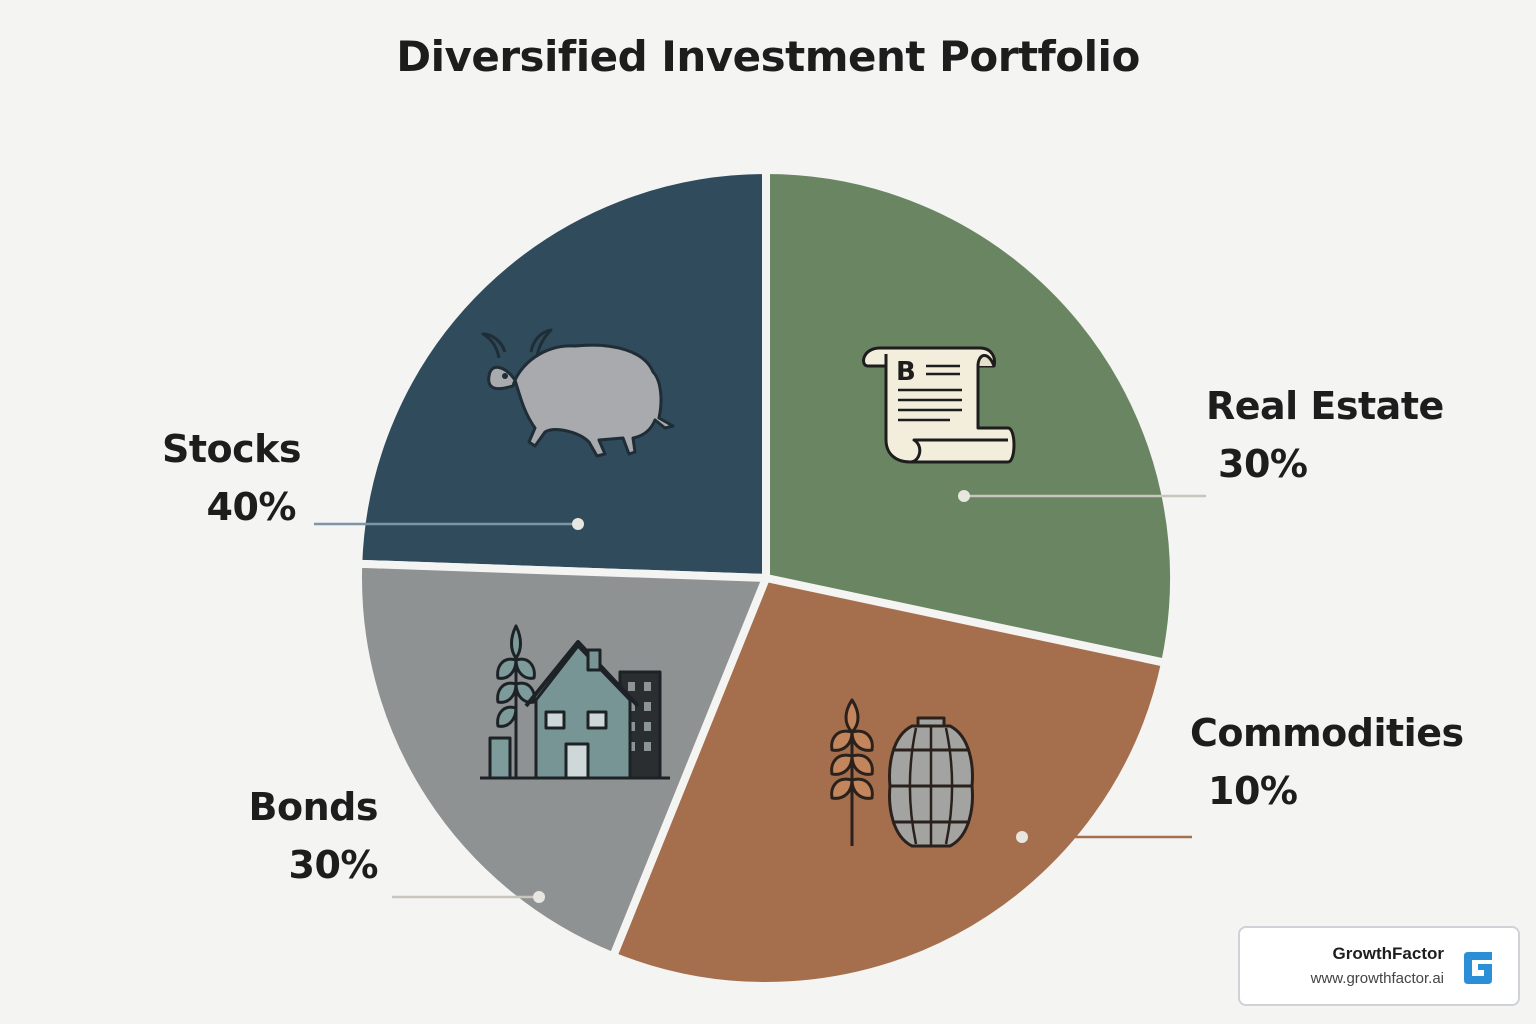  What do you see at coordinates (1325, 435) in the screenshot?
I see `slice-label-real-estate: Real Estate 30%` at bounding box center [1325, 435].